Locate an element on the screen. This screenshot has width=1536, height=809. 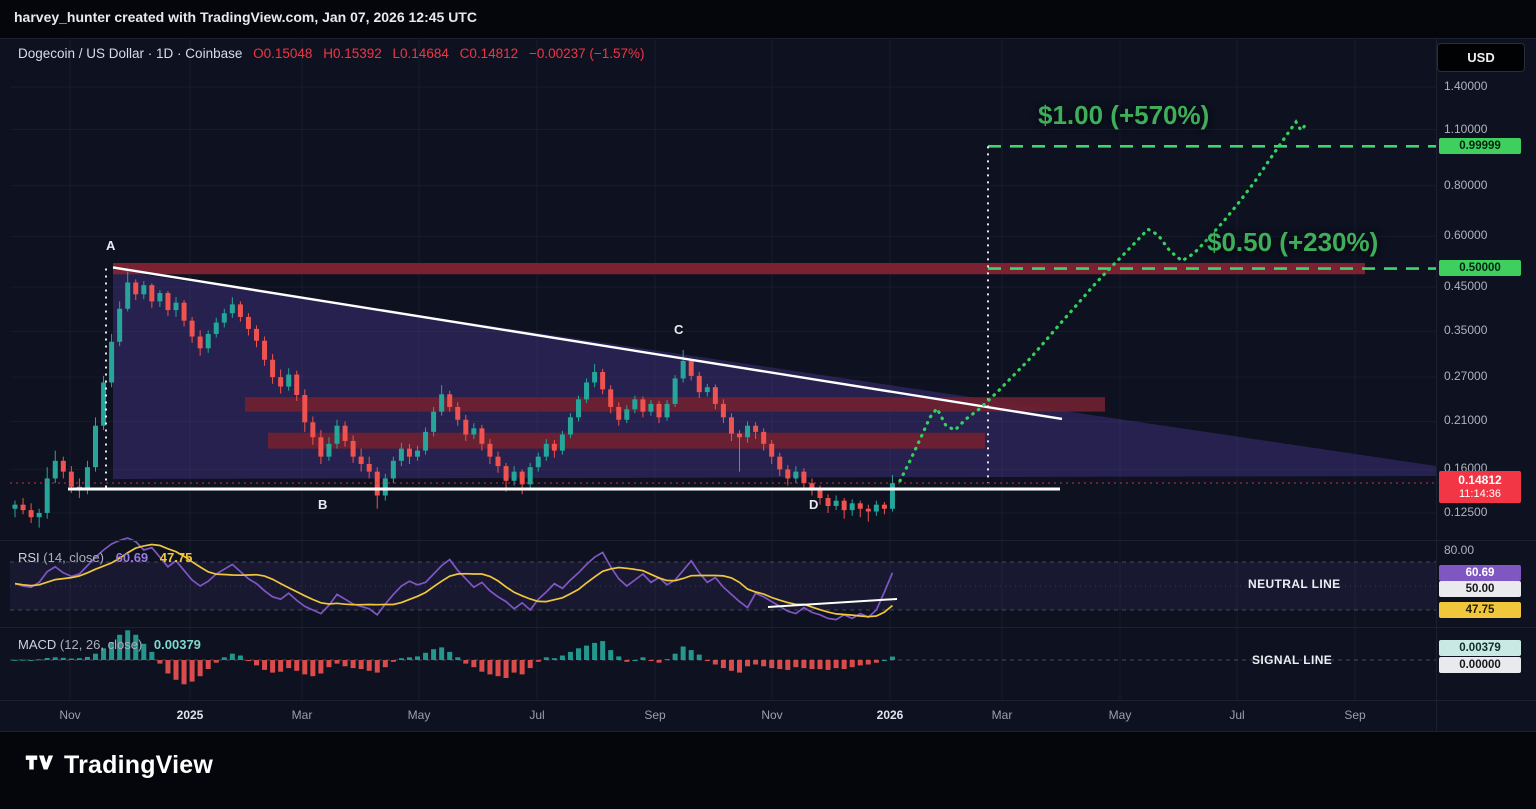
macd-params: (12, 26, close) is located at coordinates (101, 644).